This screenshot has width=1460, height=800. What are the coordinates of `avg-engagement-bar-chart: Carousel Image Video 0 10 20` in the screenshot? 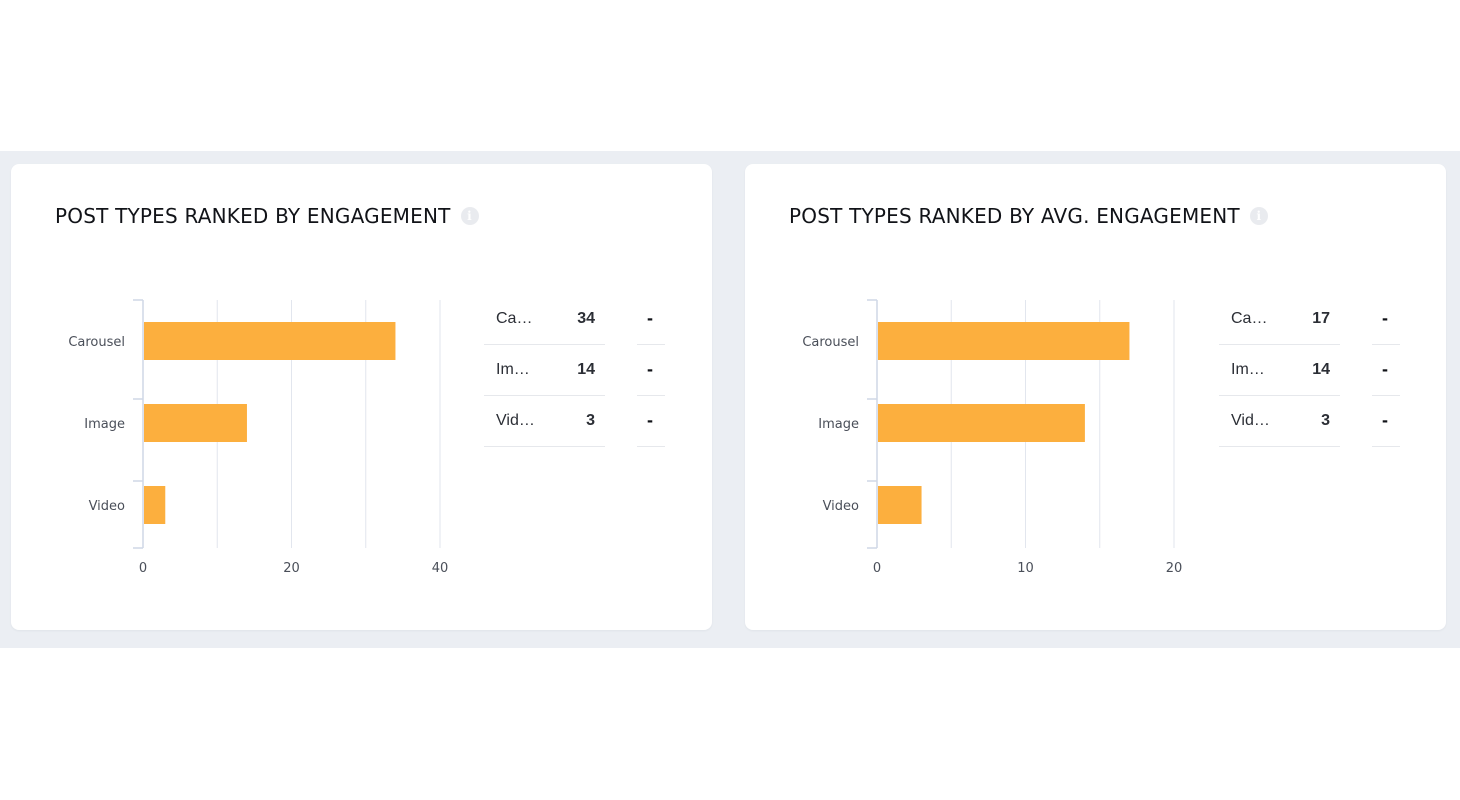 It's located at (992, 437).